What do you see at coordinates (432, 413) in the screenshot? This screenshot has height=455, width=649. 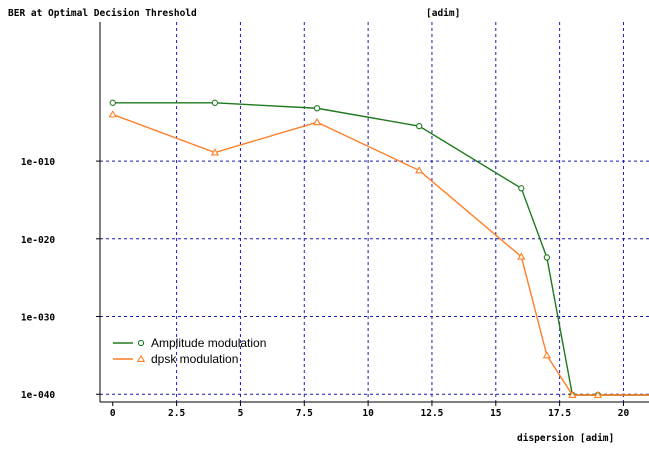 I see `x-tick-label: 12.5` at bounding box center [432, 413].